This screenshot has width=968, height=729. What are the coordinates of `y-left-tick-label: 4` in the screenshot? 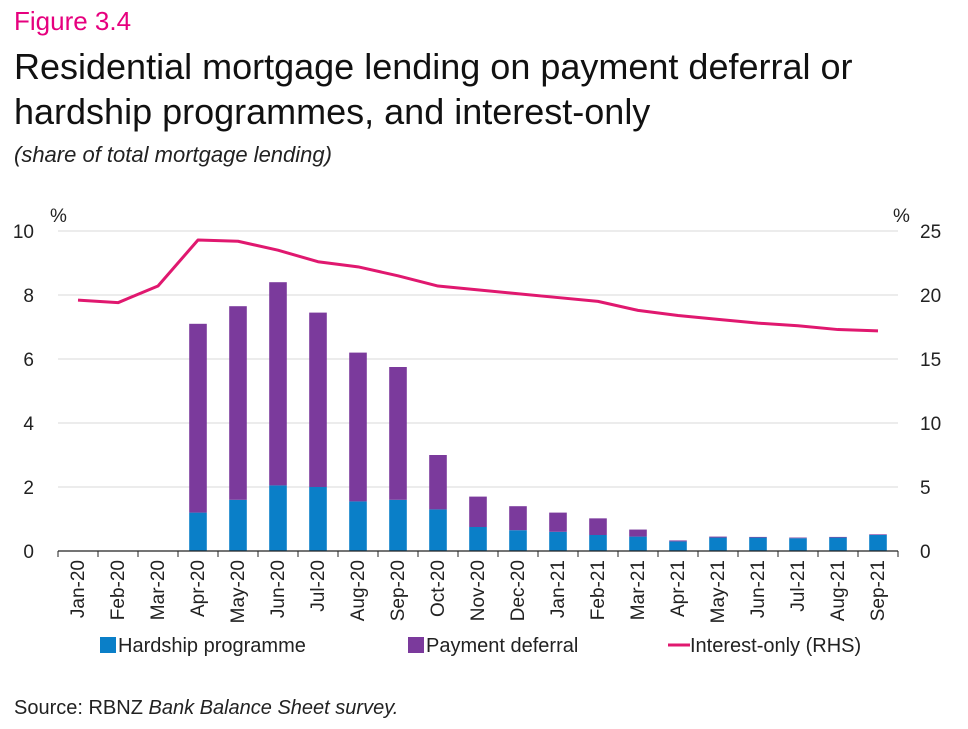 It's located at (28, 424).